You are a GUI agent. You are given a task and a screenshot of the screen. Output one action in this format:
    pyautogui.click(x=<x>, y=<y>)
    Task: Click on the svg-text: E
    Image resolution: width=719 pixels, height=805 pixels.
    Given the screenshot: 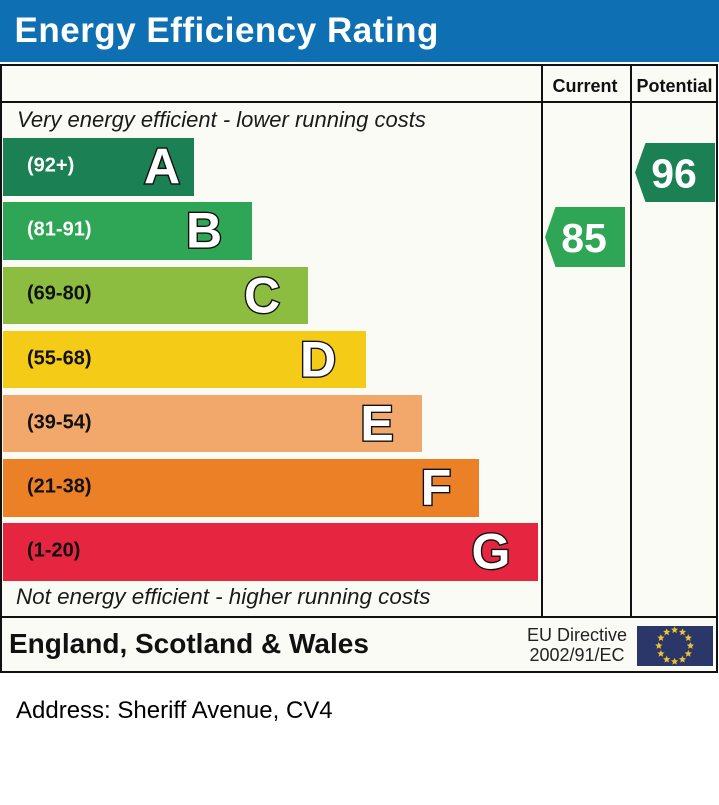 What is the action you would take?
    pyautogui.click(x=376, y=423)
    